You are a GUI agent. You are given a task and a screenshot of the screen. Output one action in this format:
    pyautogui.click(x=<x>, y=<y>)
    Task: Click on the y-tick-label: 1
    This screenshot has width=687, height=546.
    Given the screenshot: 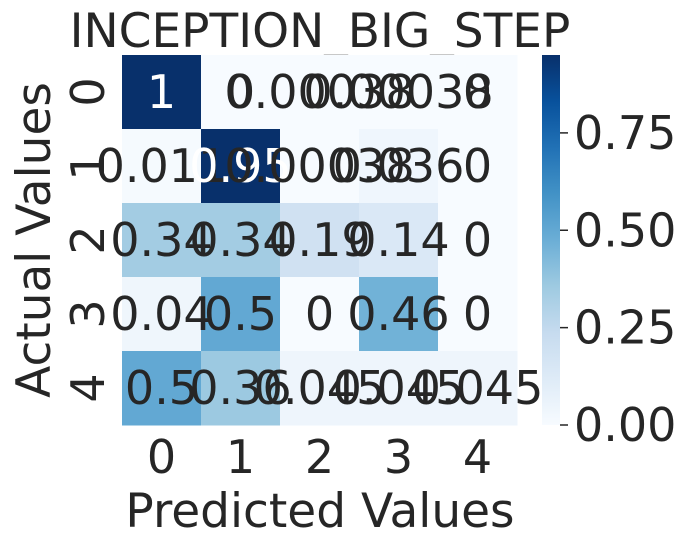 What is the action you would take?
    pyautogui.click(x=88, y=165)
    